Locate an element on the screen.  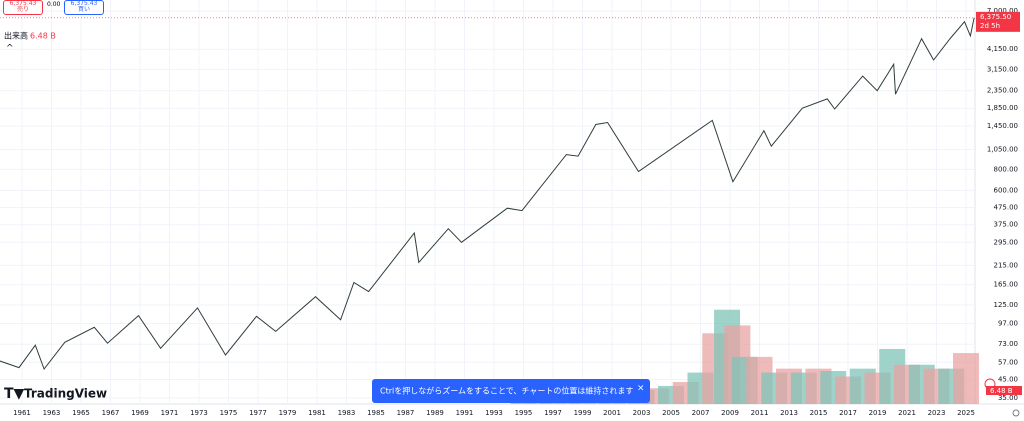
y-tick-label: 73.00 is located at coordinates (1008, 344).